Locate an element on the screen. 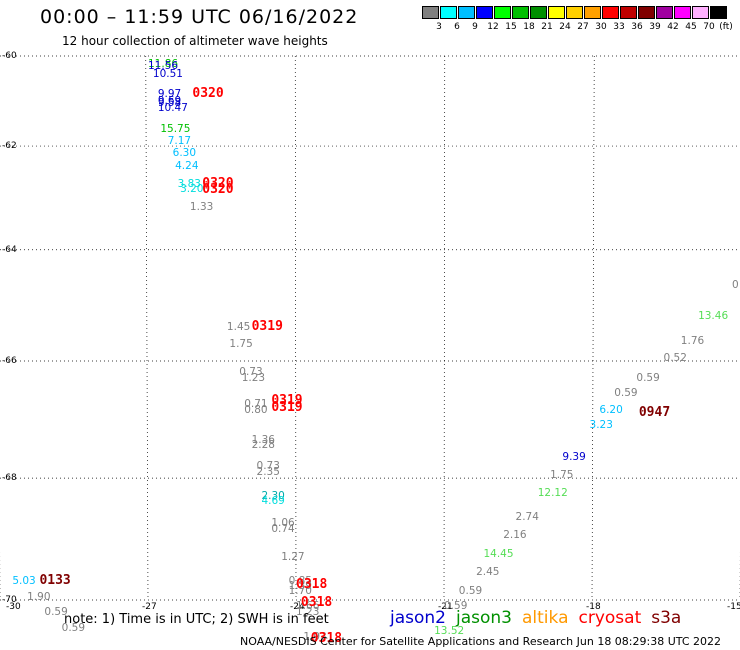 The image size is (740, 650). wave-height-value: 2.45 is located at coordinates (488, 572).